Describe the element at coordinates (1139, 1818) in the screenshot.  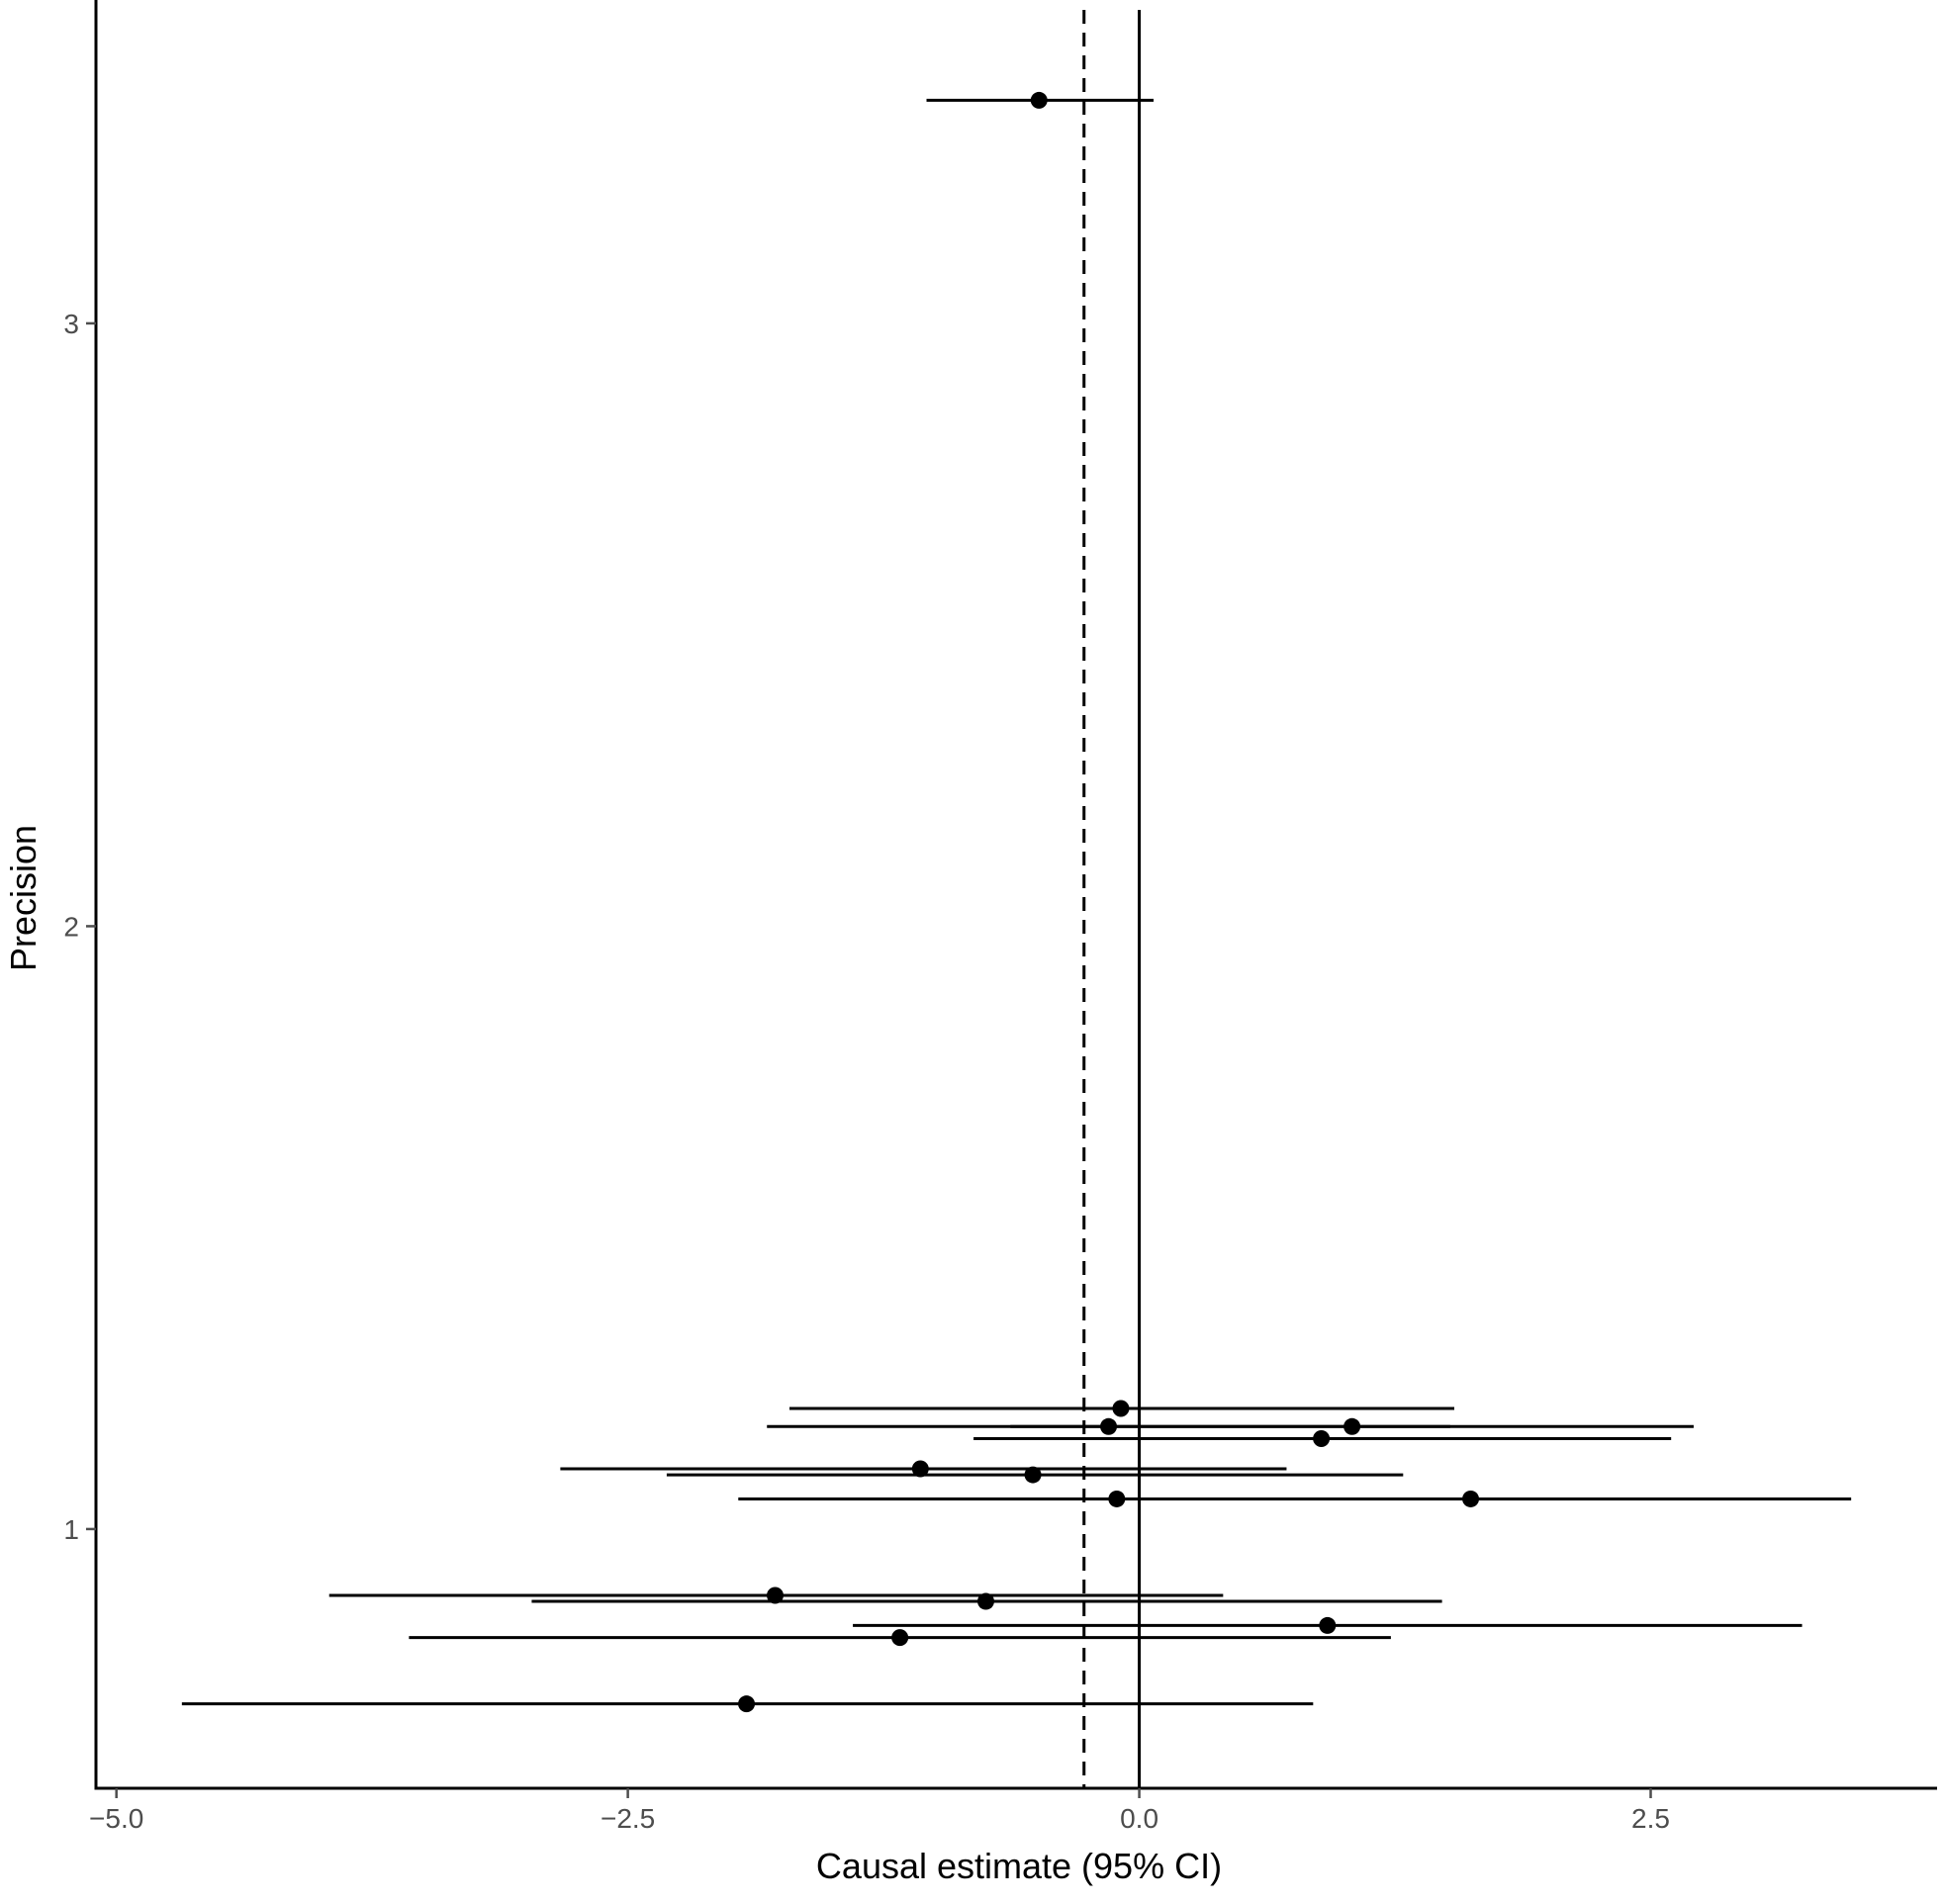
I see `x-tick-label: 0.0` at that location.